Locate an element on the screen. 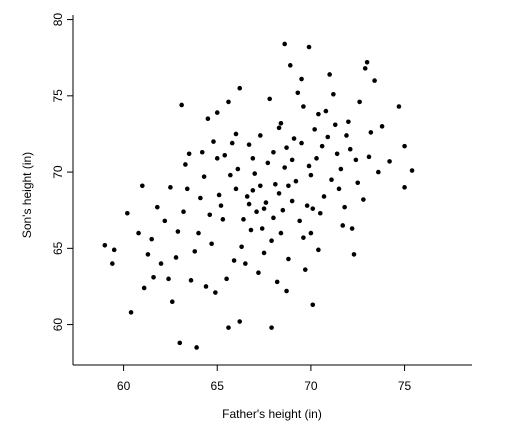 The width and height of the screenshot is (512, 444). y-tick-label: 60 is located at coordinates (58, 325).